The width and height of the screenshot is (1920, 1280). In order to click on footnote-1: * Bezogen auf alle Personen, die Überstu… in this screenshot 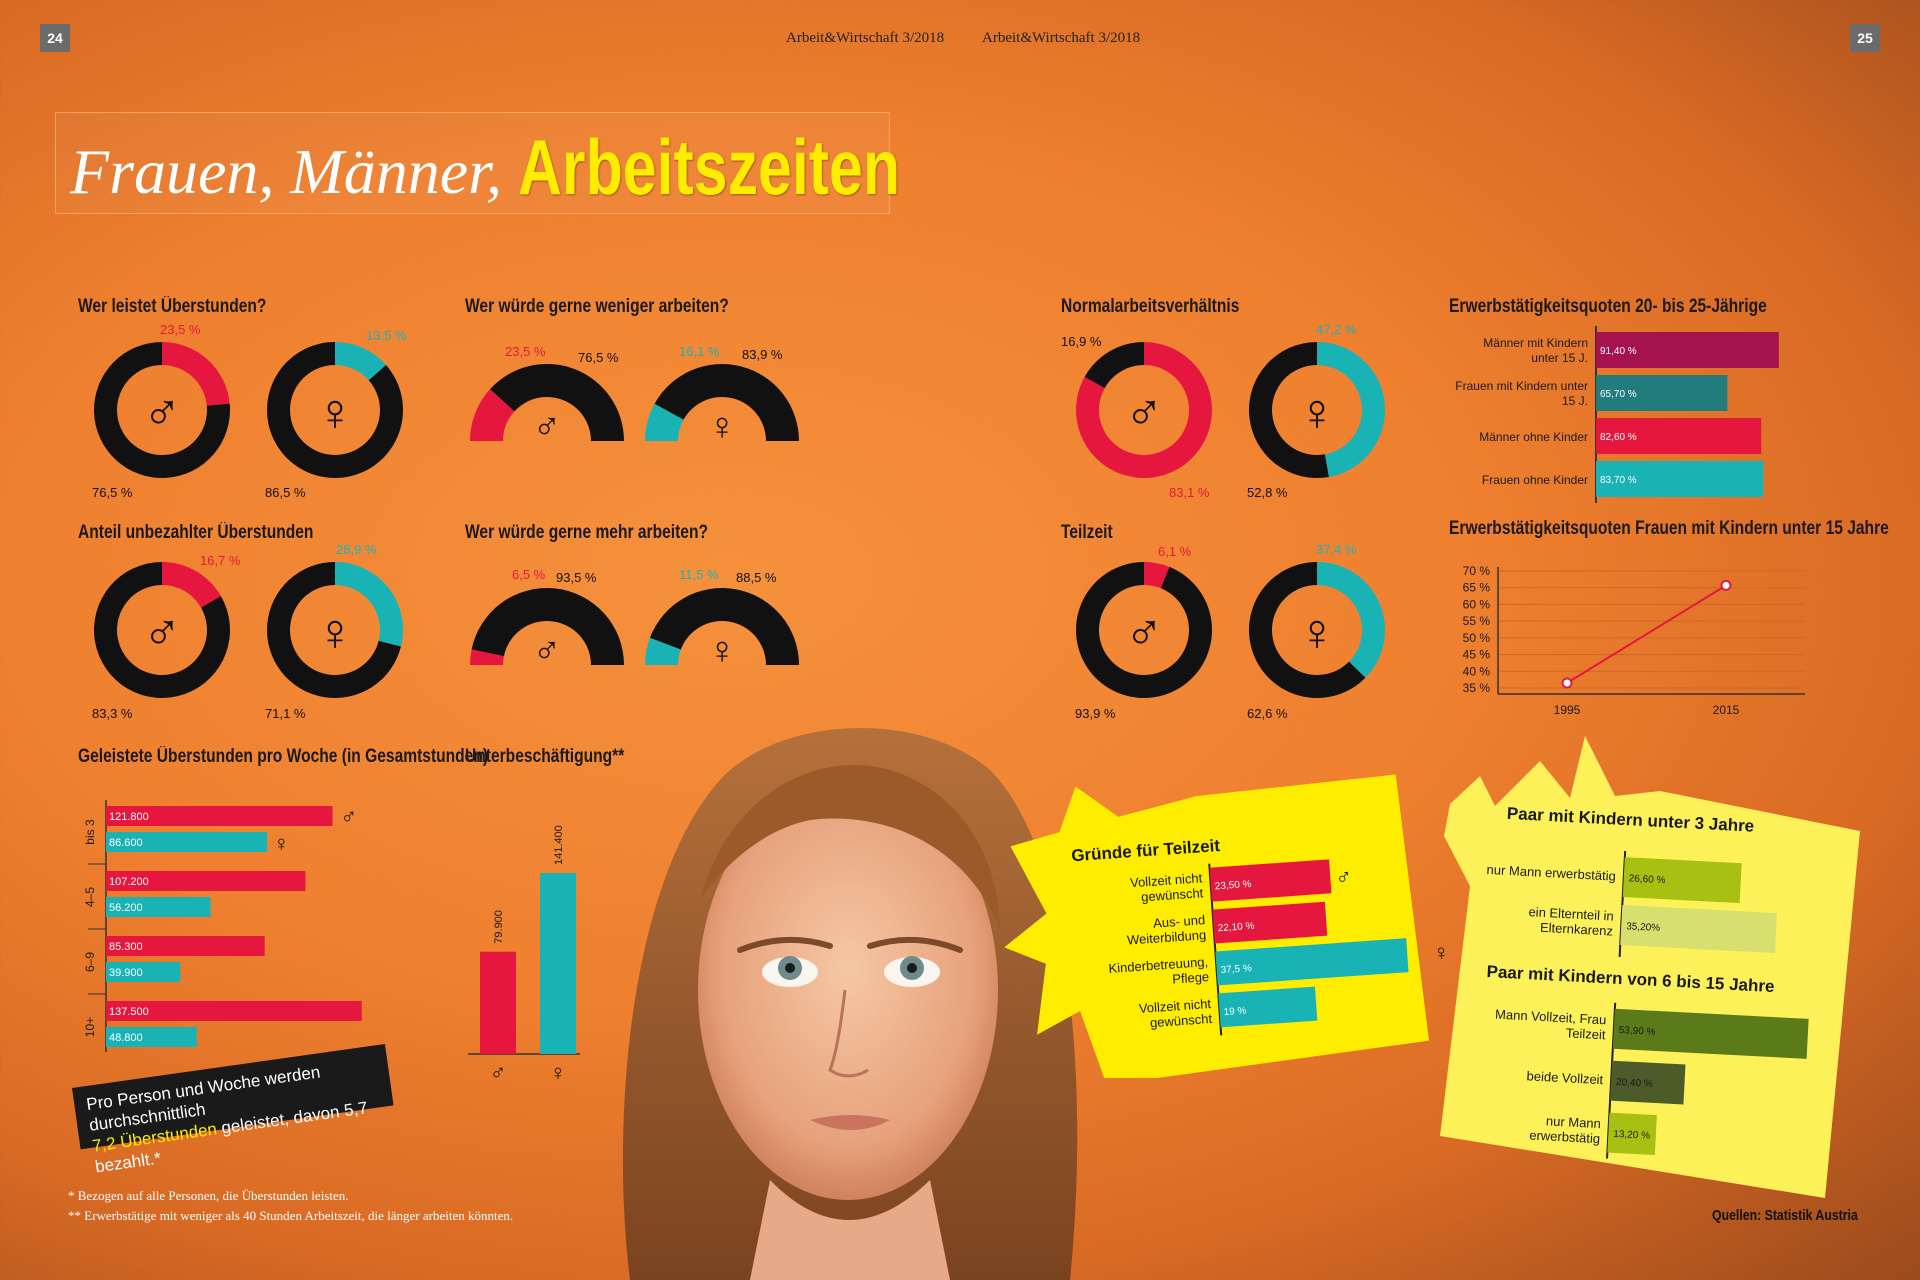, I will do `click(208, 1195)`.